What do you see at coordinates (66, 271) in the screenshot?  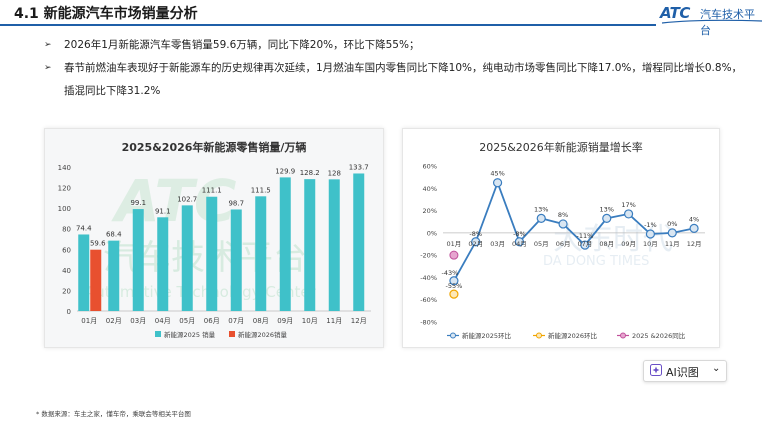 I see `y-tick-label: 40` at bounding box center [66, 271].